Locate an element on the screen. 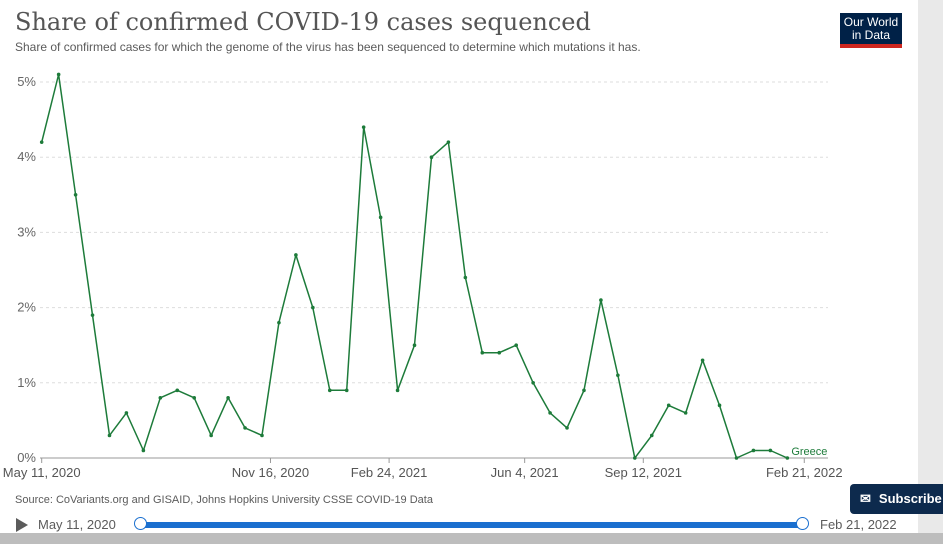 This screenshot has height=544, width=943. timeline-end-handle is located at coordinates (802, 523).